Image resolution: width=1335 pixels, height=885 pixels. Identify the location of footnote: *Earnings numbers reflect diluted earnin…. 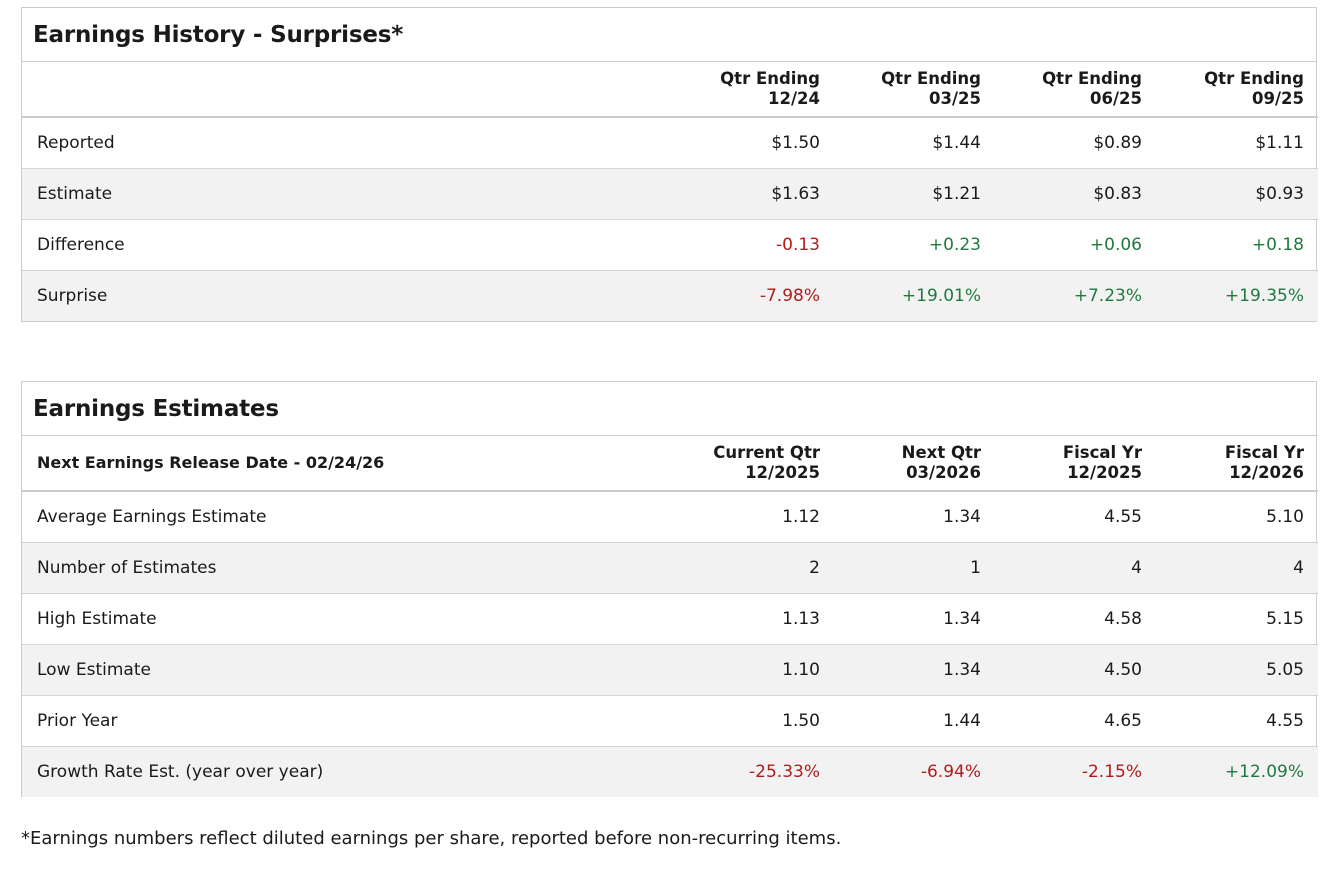
(431, 838).